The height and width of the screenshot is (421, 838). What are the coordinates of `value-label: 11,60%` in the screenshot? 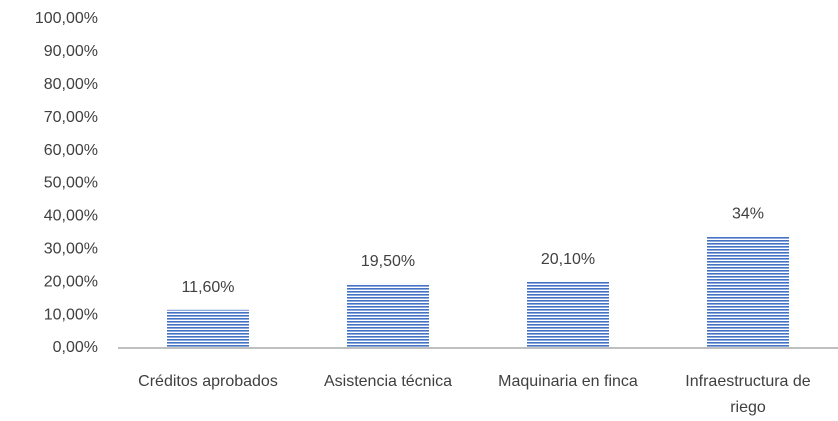 It's located at (207, 287).